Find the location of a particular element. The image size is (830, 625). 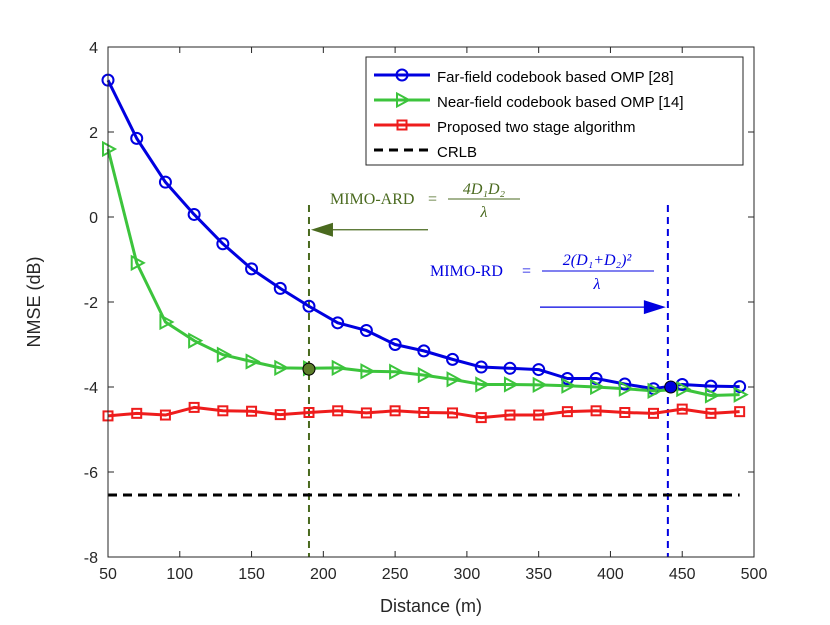

y-tick-label: 4 is located at coordinates (93, 48).